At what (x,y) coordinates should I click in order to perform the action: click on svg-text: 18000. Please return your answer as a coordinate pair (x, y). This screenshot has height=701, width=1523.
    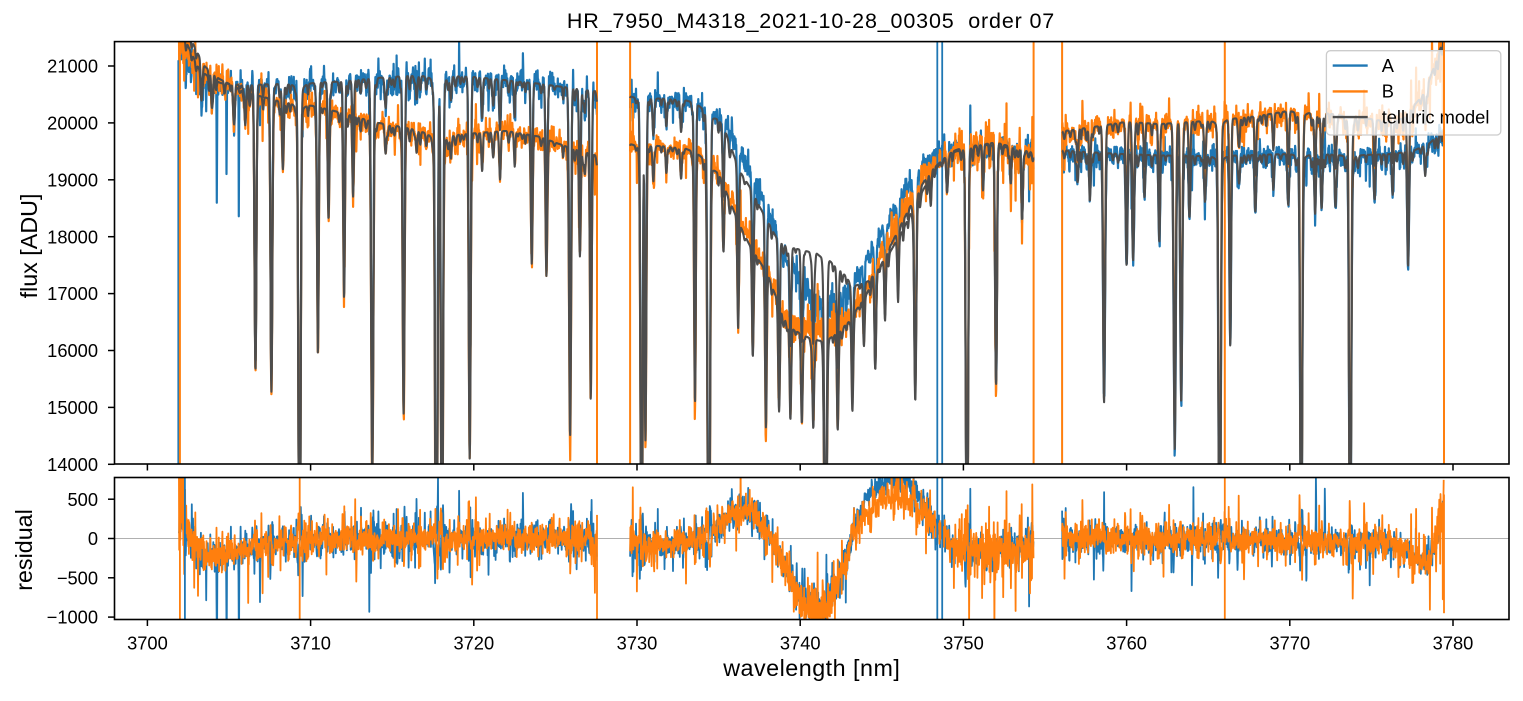
    Looking at the image, I should click on (72, 236).